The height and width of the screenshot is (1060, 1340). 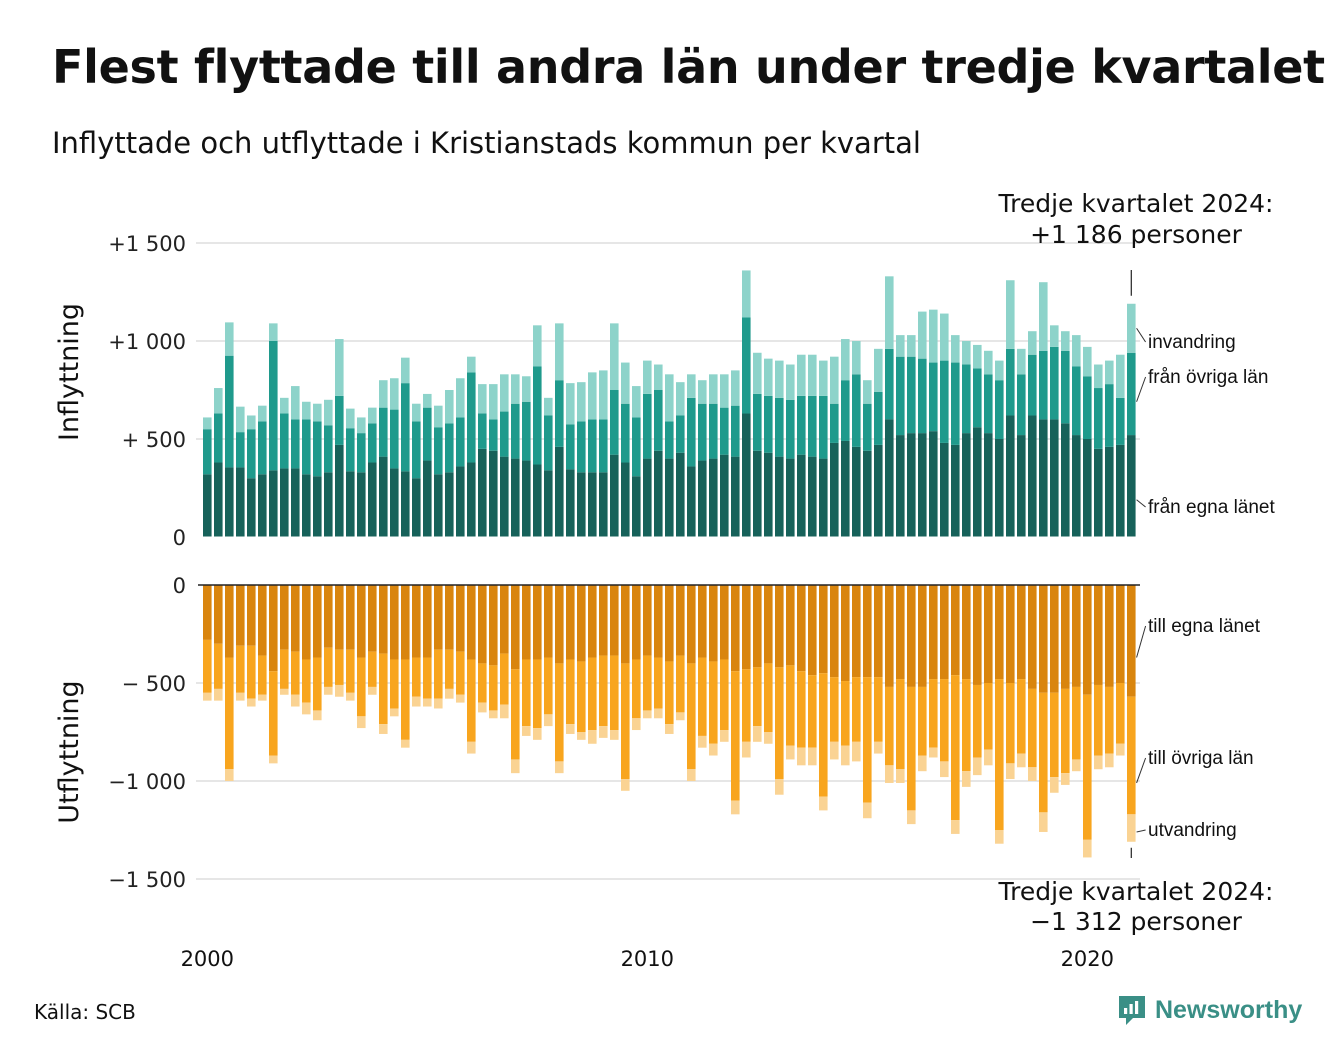 I want to click on ytick-label-out: −1 000, so click(x=147, y=782).